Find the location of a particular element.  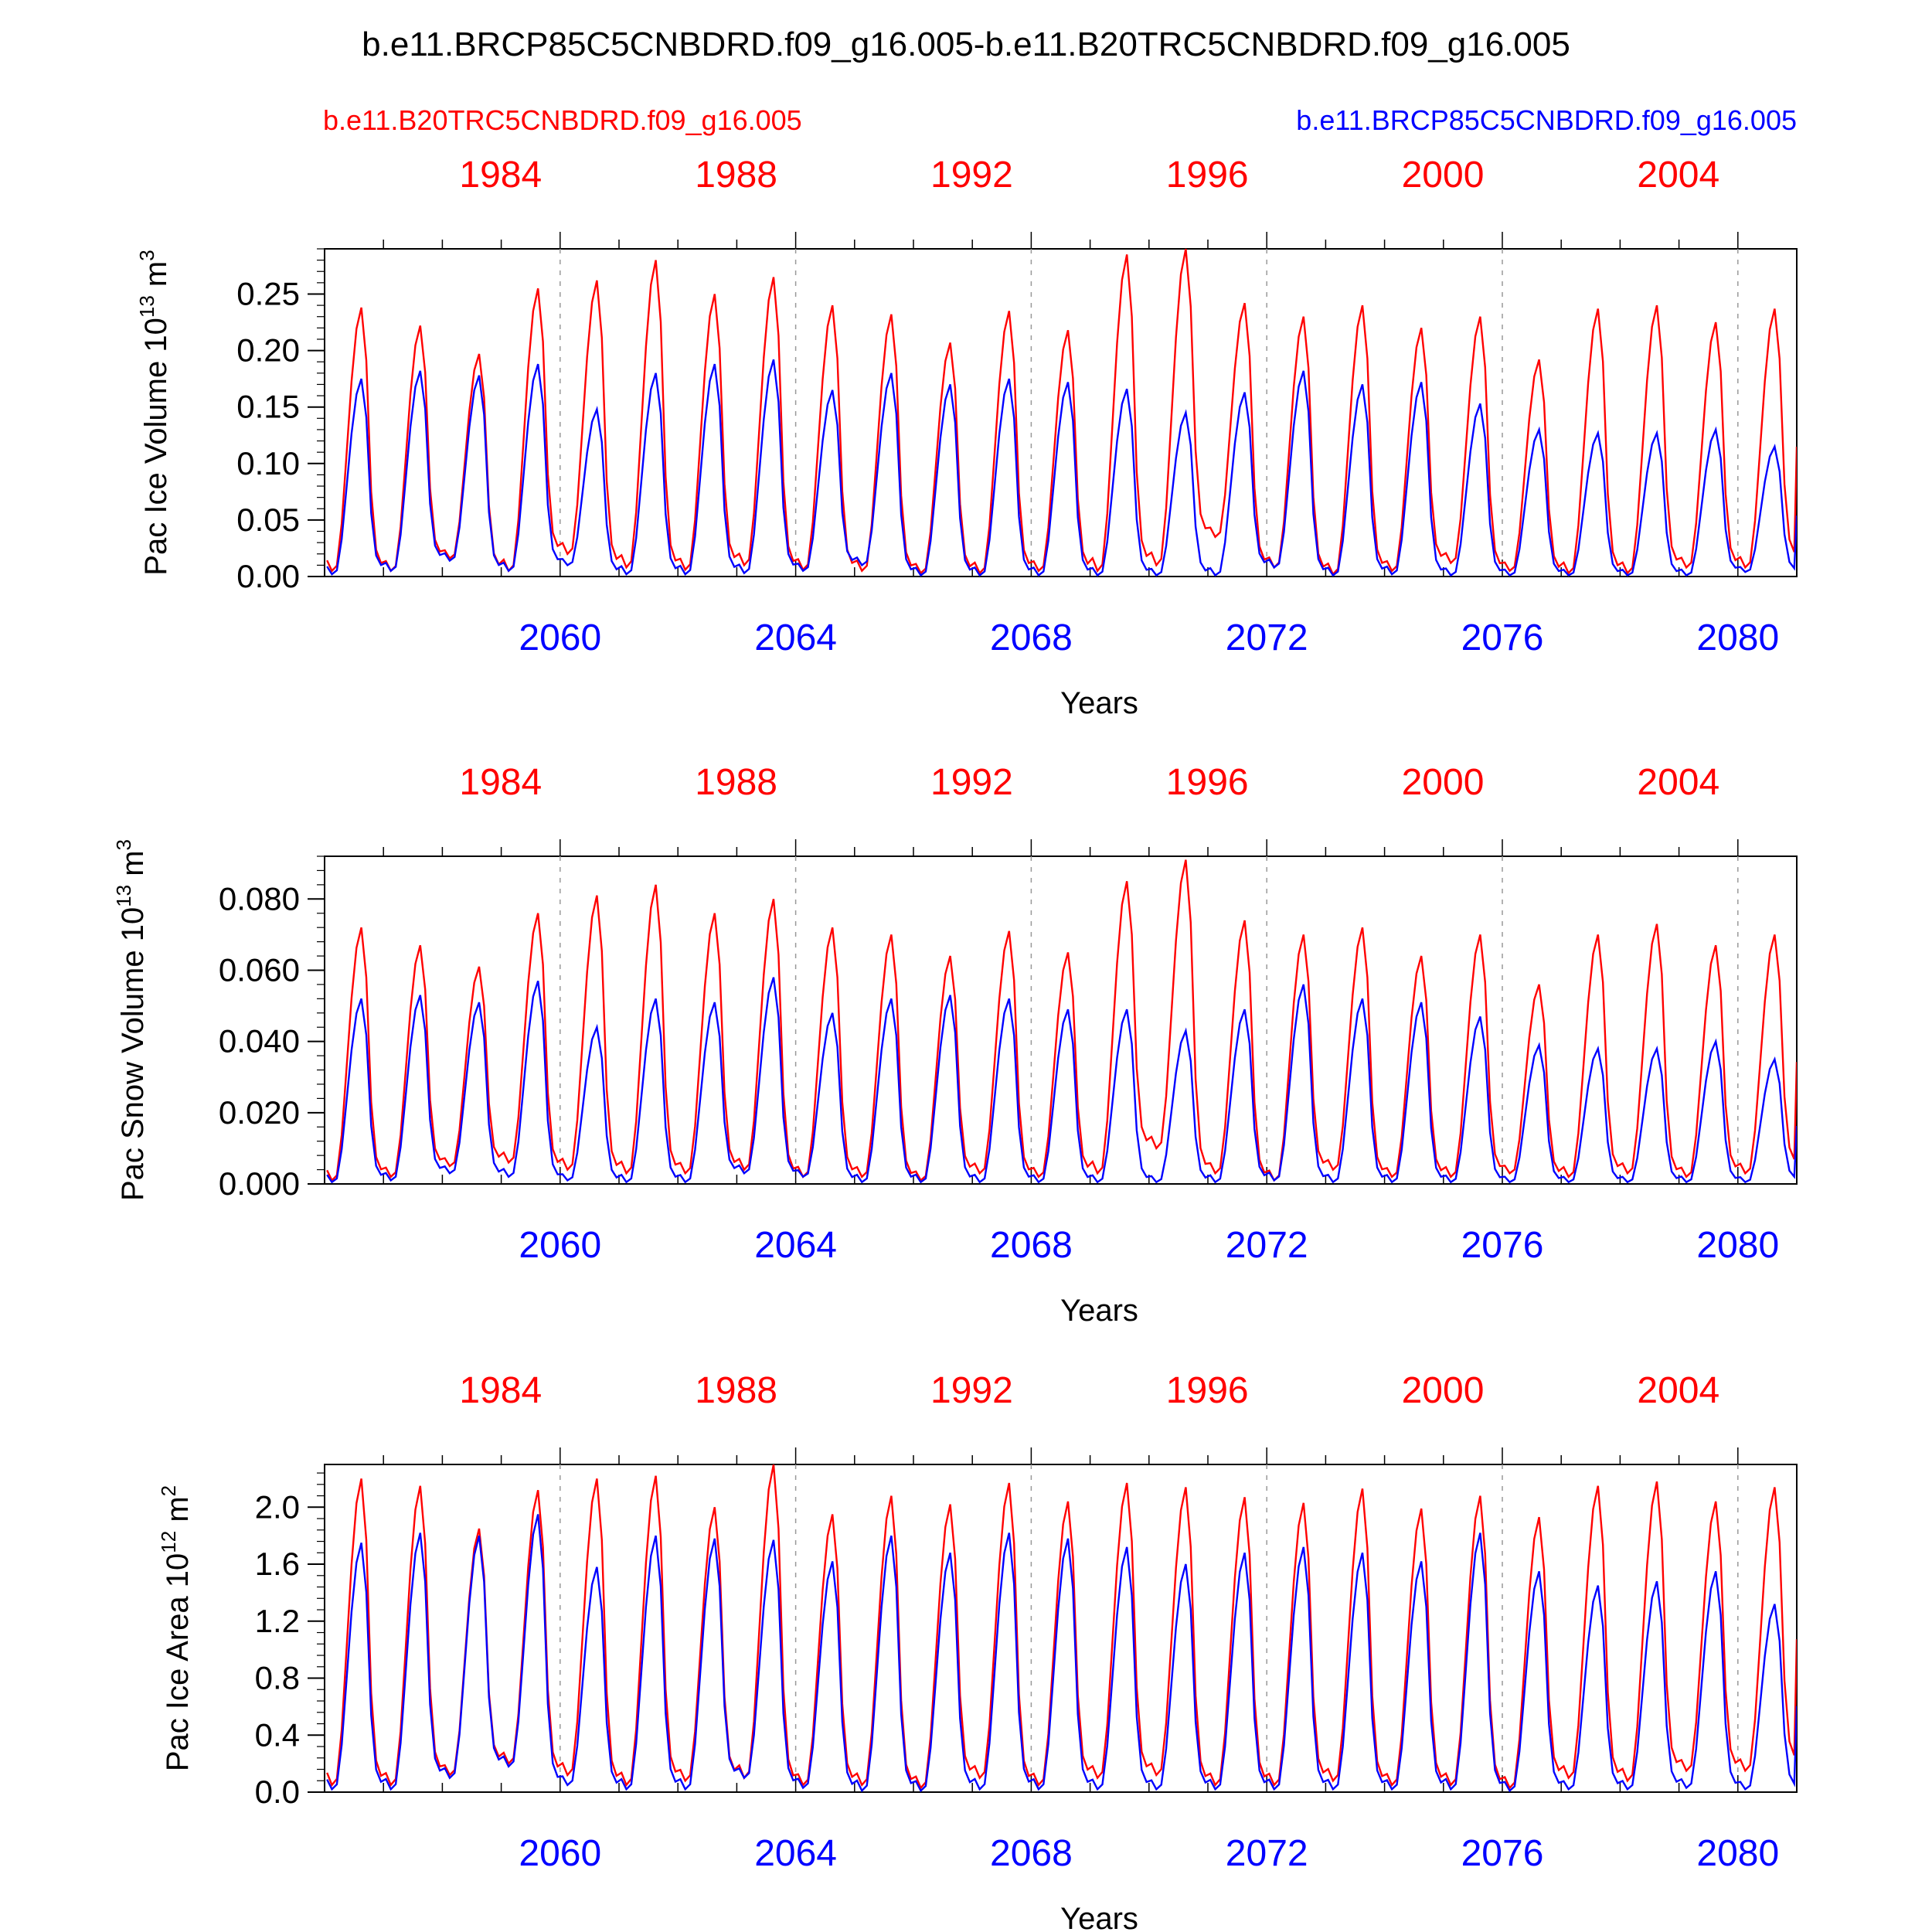

y-axis-label: Pac Snow Volume 1013 m3 is located at coordinates (131, 1020).